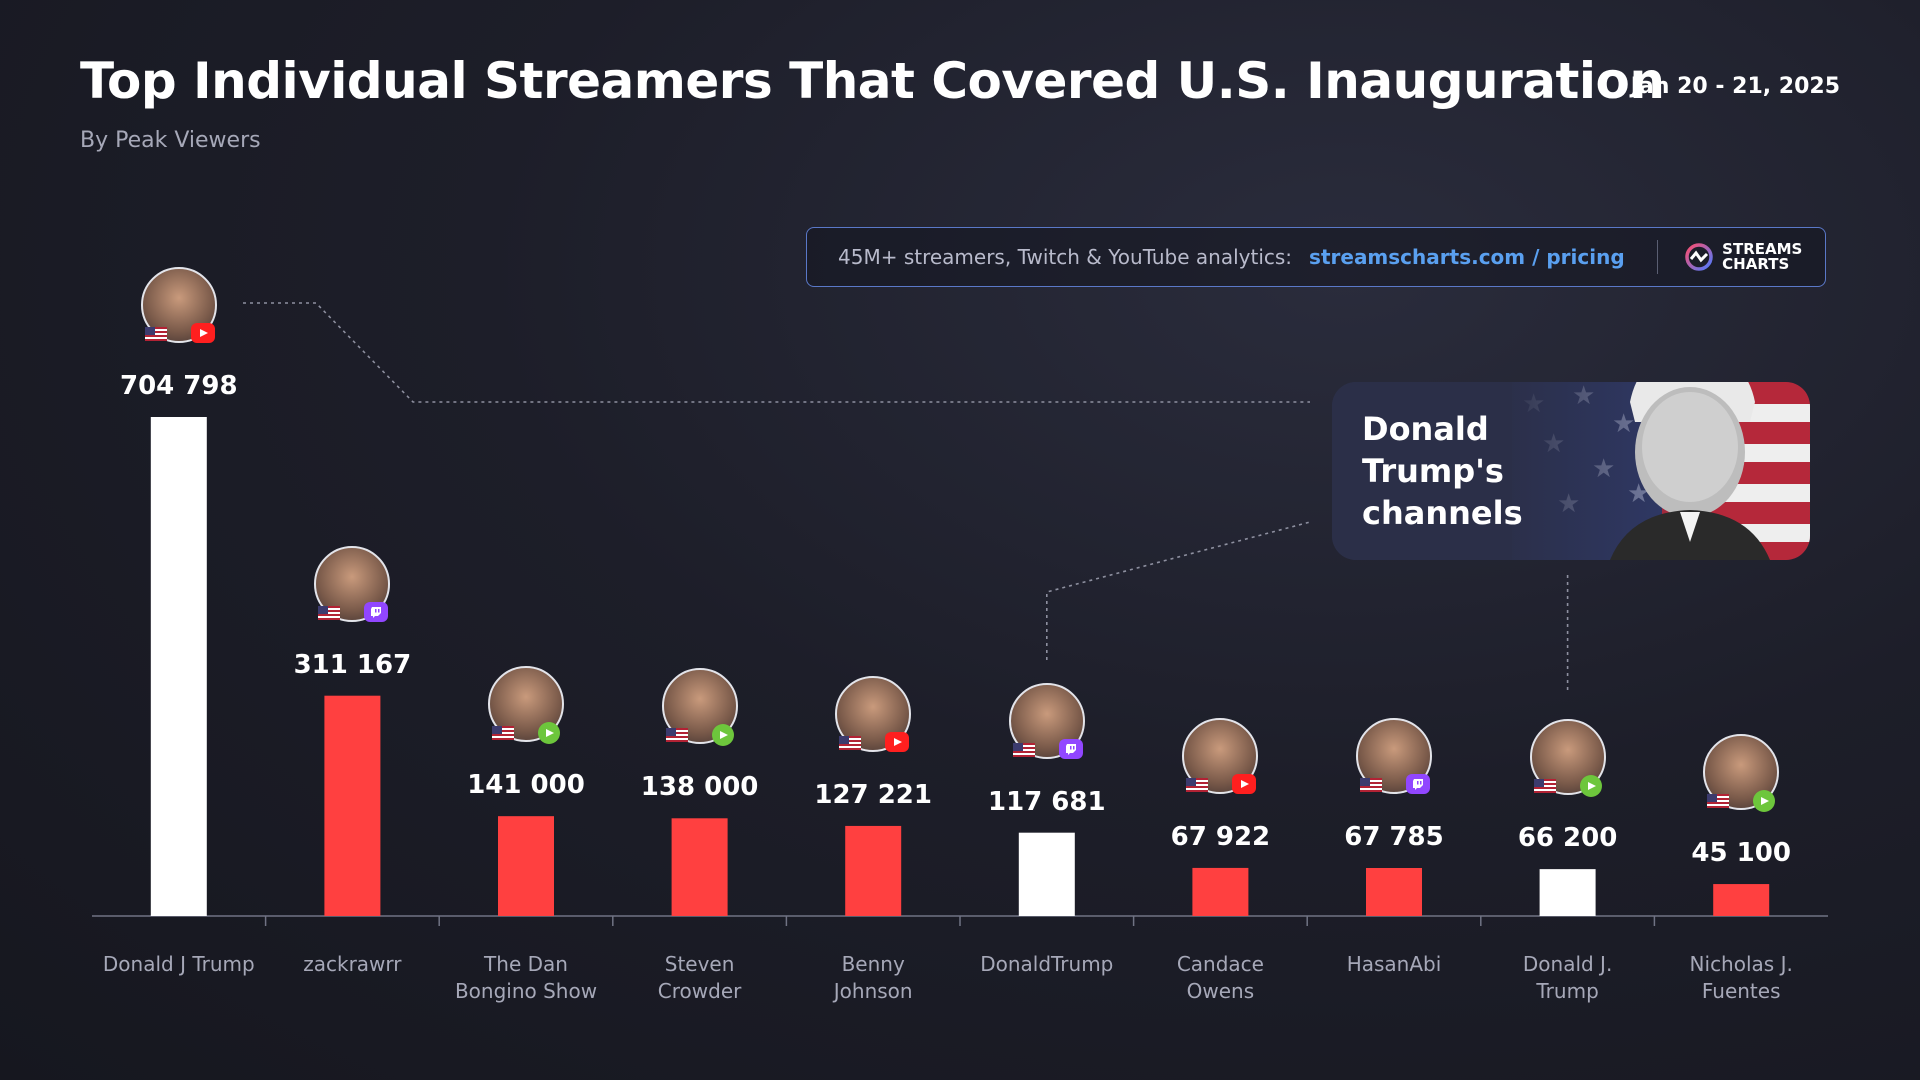  What do you see at coordinates (1567, 991) in the screenshot?
I see `category-label-line: Trump` at bounding box center [1567, 991].